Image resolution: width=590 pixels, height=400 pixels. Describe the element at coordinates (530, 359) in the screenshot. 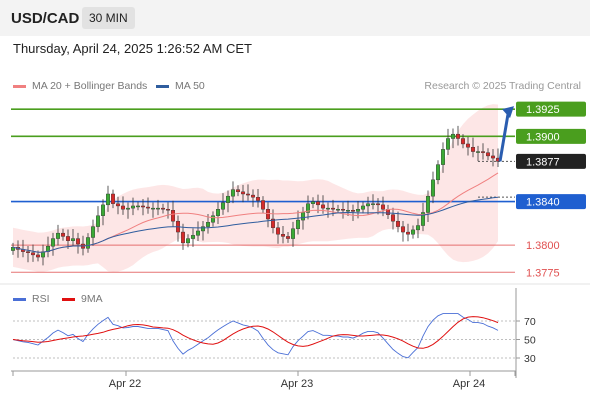

I see `rsi-axis-label-30: 30` at that location.